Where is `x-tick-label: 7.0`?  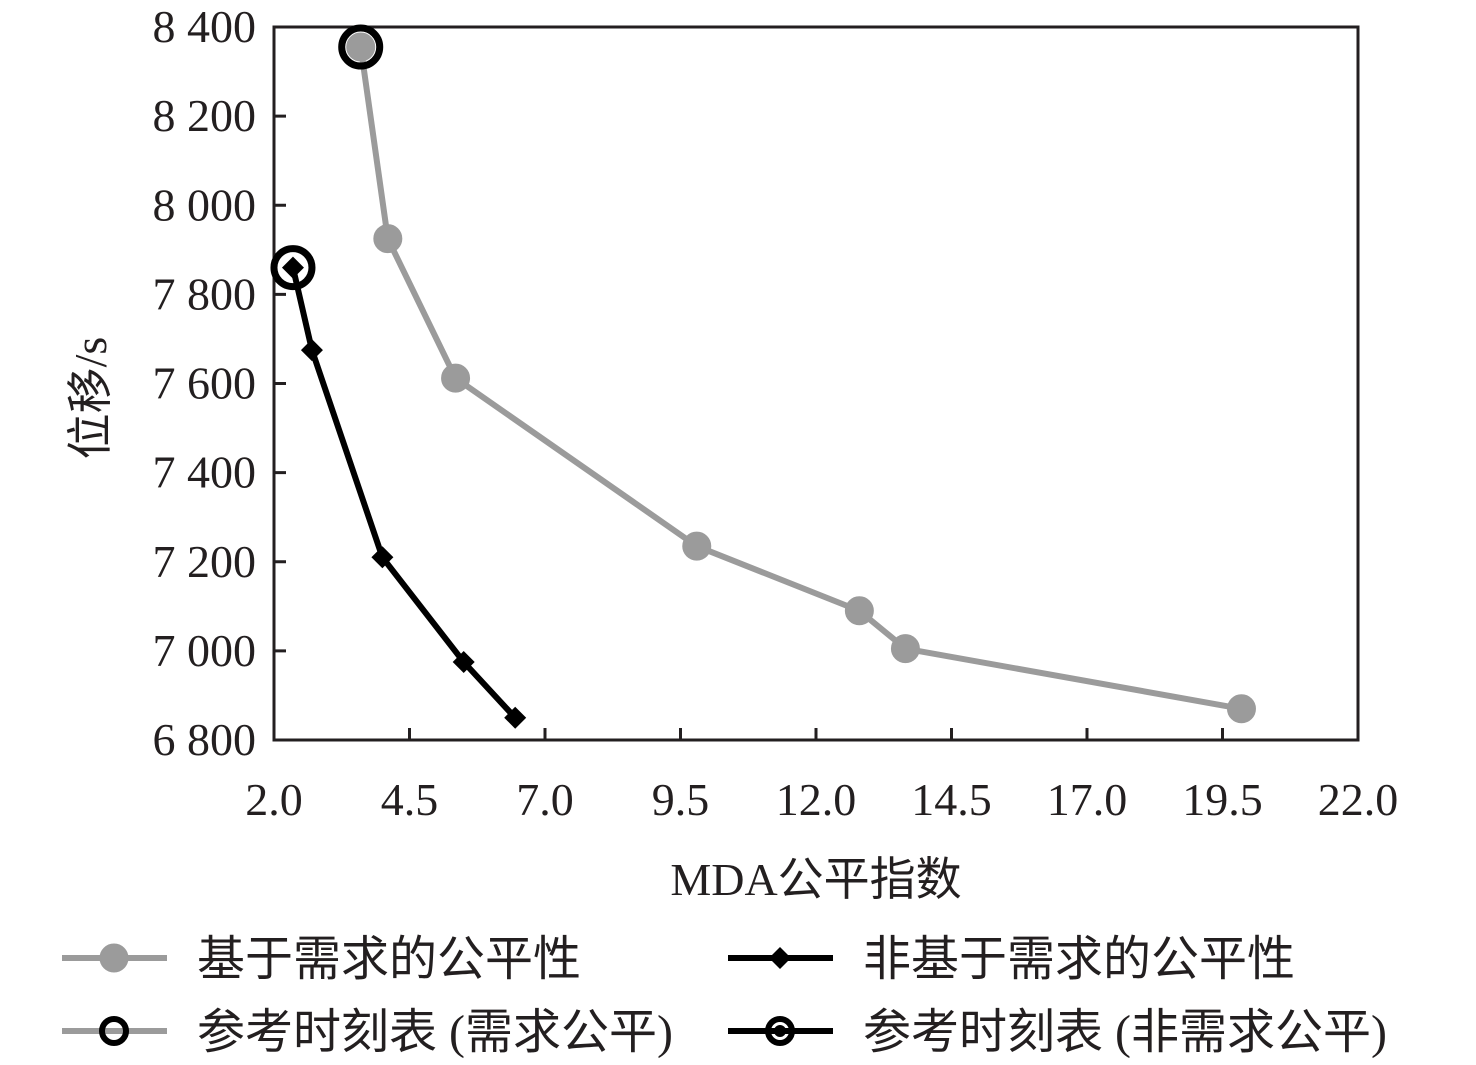 x-tick-label: 7.0 is located at coordinates (545, 799).